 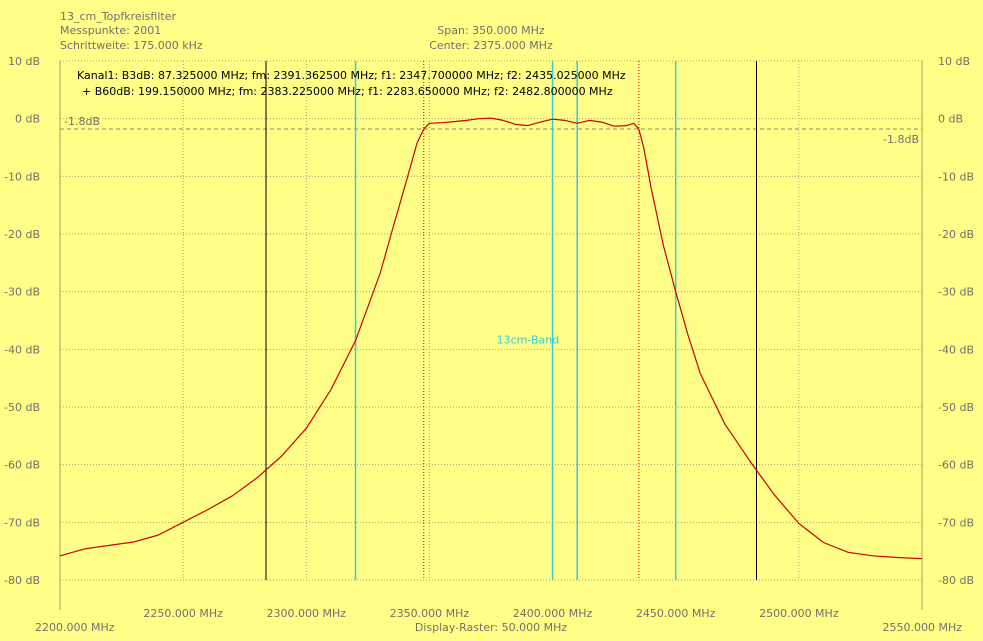 I want to click on y-tick-label-left: -40 dB, so click(x=22, y=349).